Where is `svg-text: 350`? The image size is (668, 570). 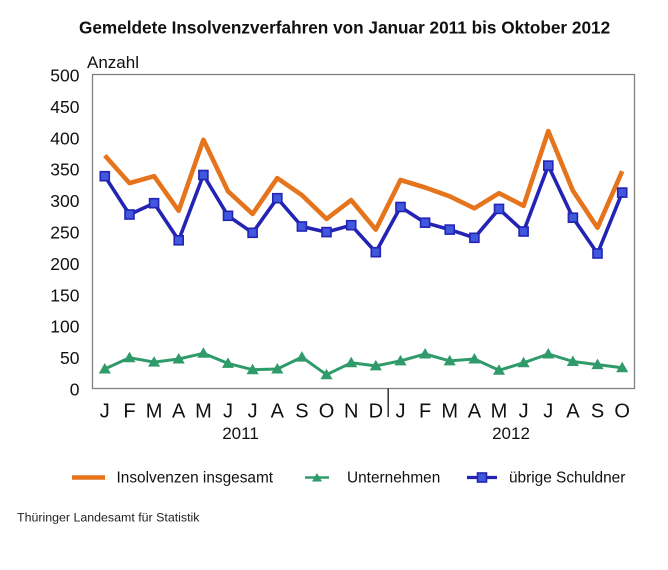 svg-text: 350 is located at coordinates (64, 170).